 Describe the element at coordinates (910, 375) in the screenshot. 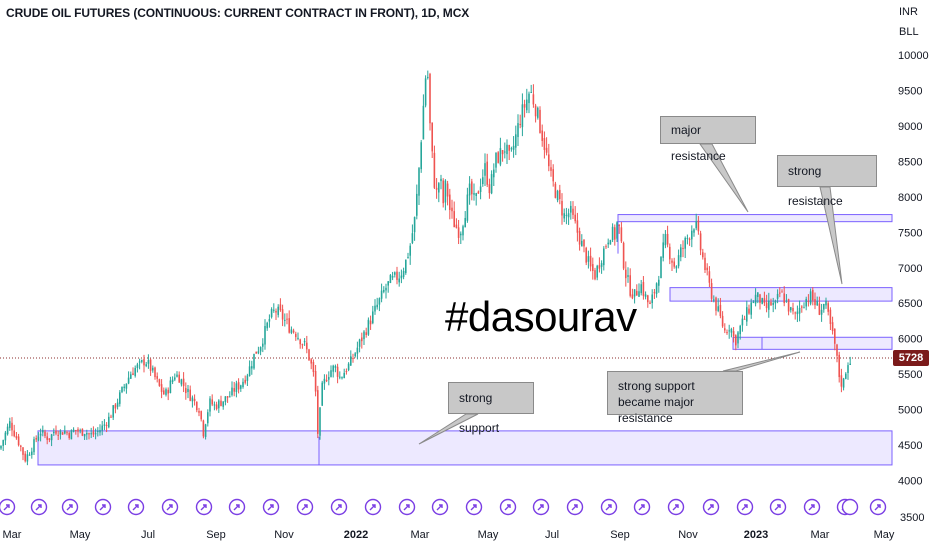

I see `y-tick-label: 5500` at that location.